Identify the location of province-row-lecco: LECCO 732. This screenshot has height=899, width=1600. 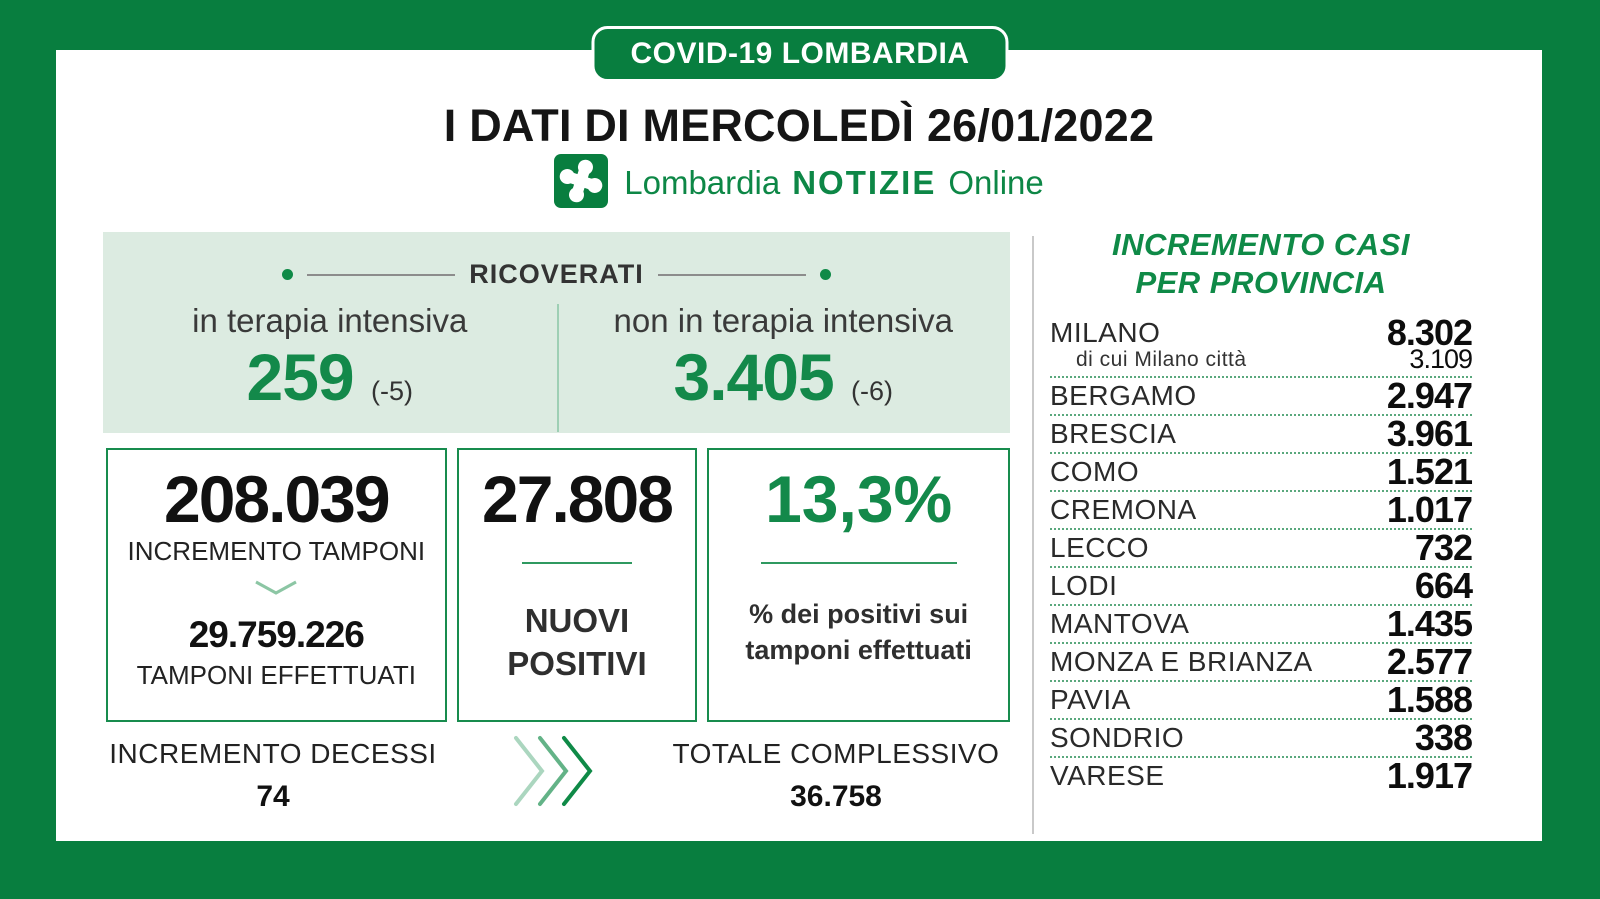
(1261, 547).